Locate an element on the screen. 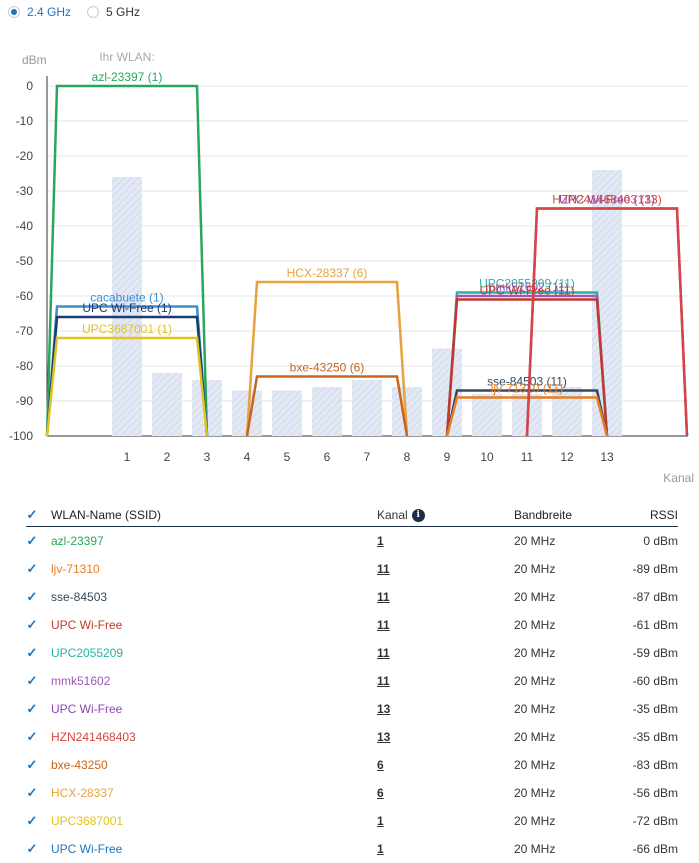  network-label: azl-23397 (1) is located at coordinates (127, 77).